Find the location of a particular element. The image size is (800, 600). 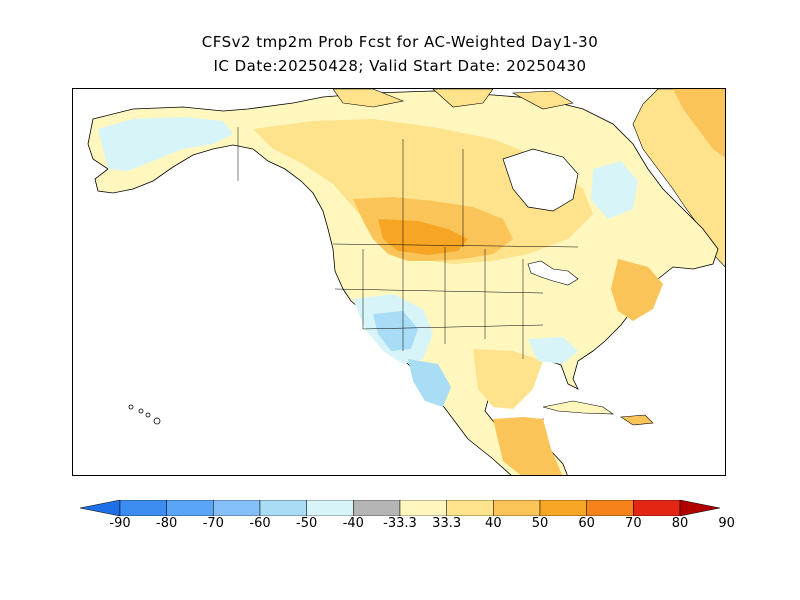

colorbar-tick-label: 60 is located at coordinates (586, 523).